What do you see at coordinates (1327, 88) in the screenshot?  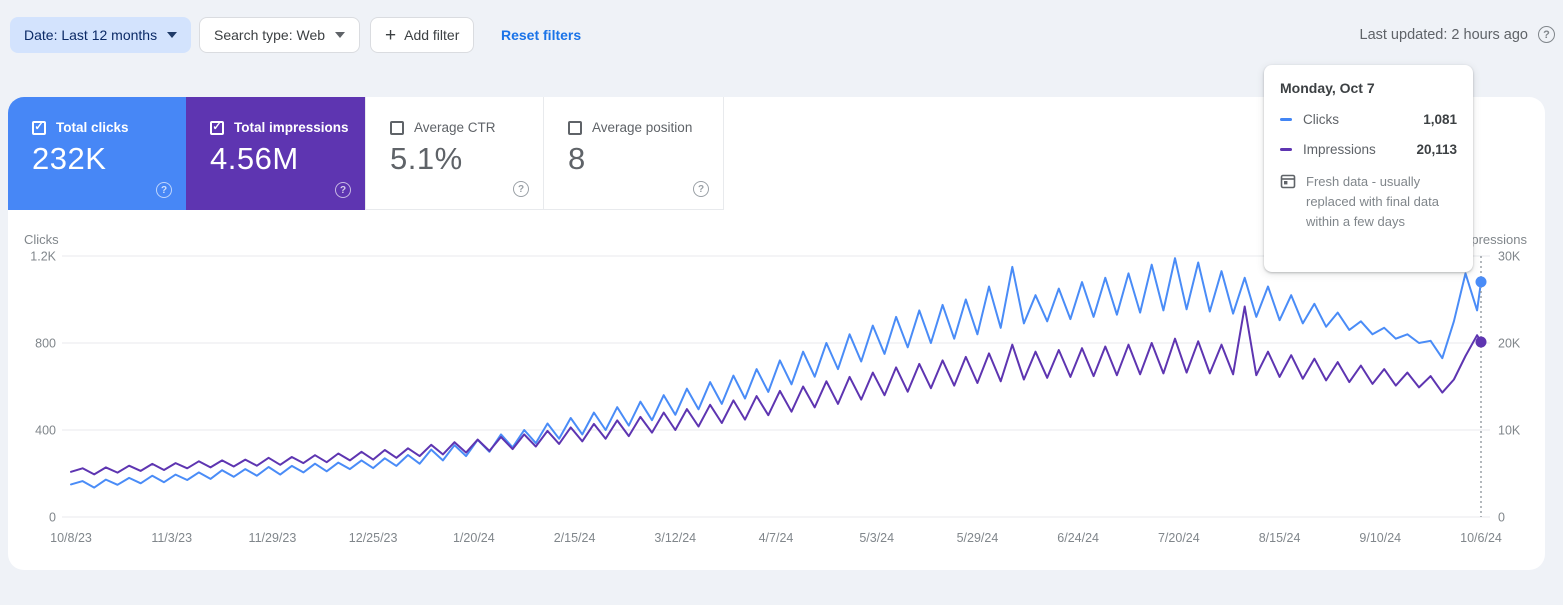 I see `tooltip-date: Monday, Oct 7` at bounding box center [1327, 88].